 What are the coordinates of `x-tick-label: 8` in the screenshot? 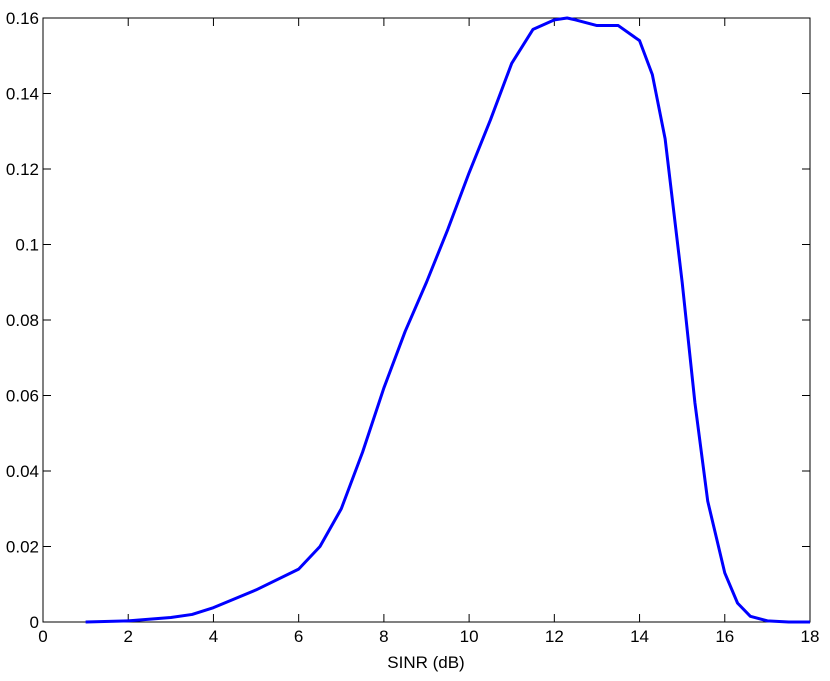 It's located at (383, 636).